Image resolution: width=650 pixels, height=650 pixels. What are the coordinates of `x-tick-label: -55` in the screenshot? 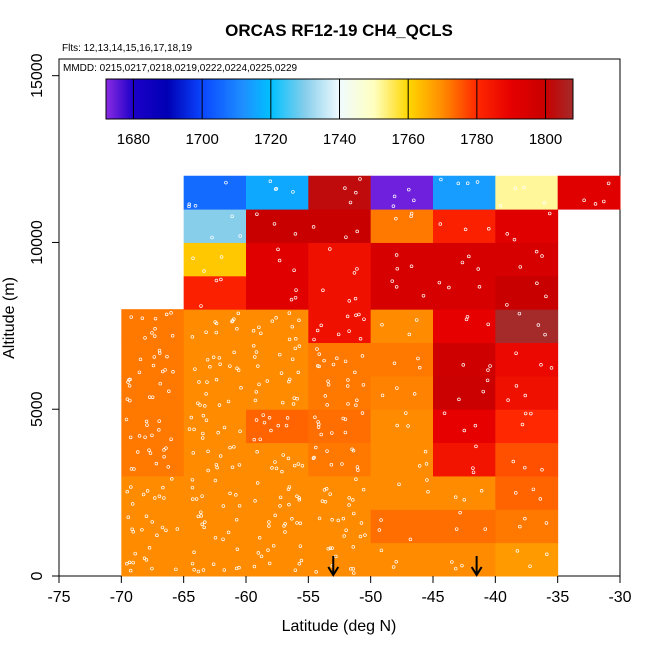 It's located at (308, 597).